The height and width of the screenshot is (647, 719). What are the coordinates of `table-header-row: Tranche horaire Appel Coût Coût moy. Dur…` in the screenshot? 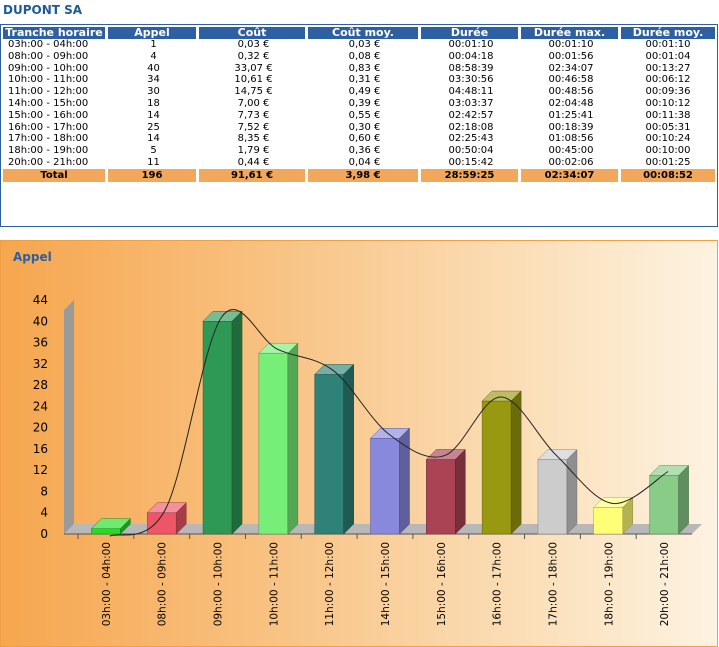 It's located at (359, 33).